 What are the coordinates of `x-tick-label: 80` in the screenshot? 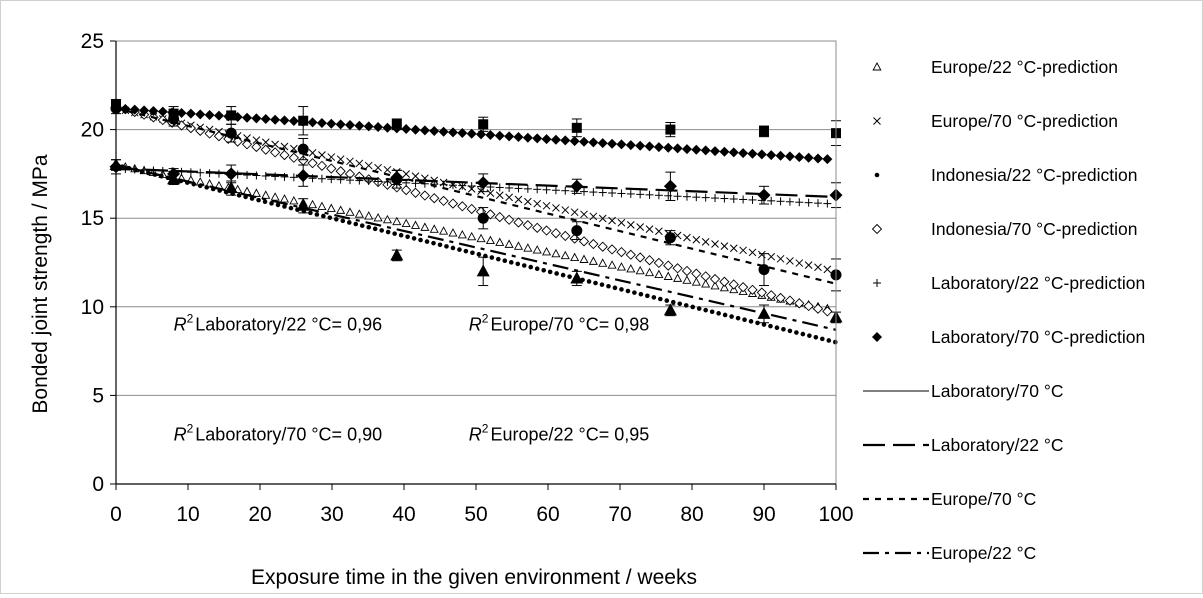 It's located at (691, 514).